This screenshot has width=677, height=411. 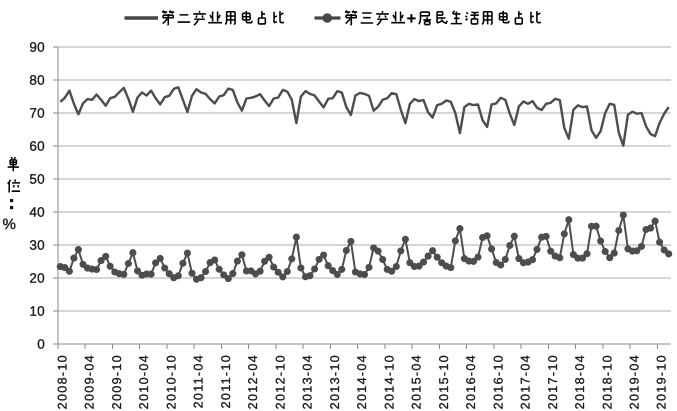 I want to click on svg-text: 2012-04, so click(x=253, y=381).